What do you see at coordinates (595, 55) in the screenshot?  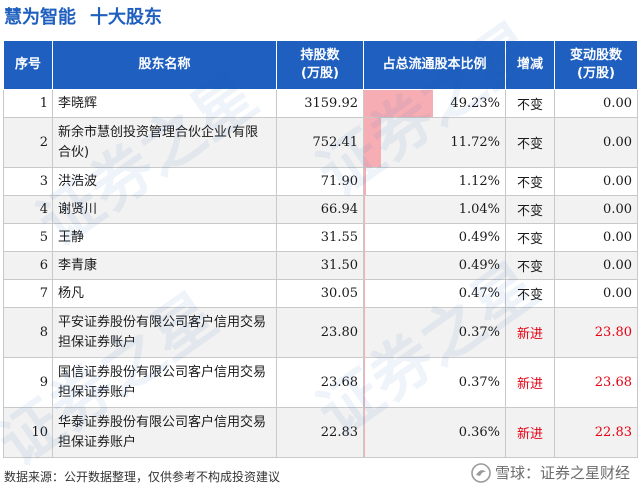 I see `header-delta-line1: 变动股数` at bounding box center [595, 55].